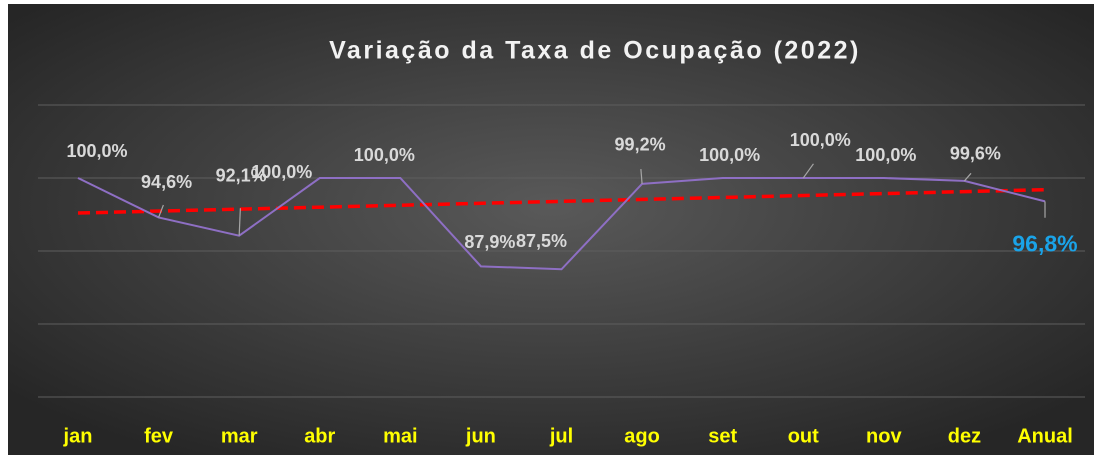  Describe the element at coordinates (239, 436) in the screenshot. I see `x-tick-label: mar` at that location.